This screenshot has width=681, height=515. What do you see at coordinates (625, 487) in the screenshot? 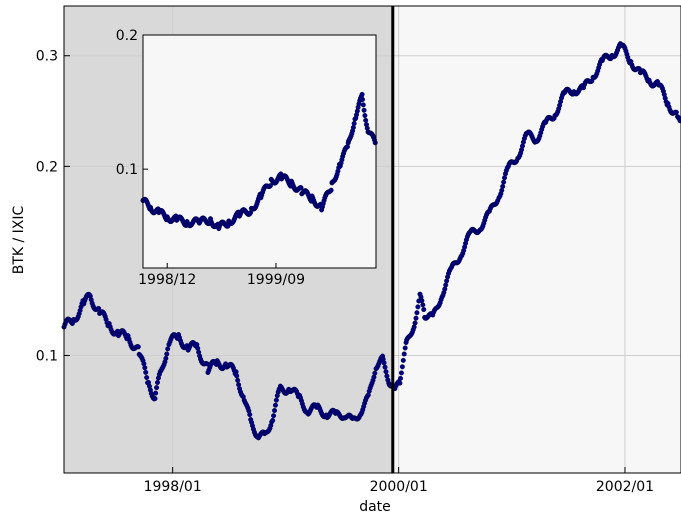
I see `x-tick-label-2: 2002/01` at bounding box center [625, 487].